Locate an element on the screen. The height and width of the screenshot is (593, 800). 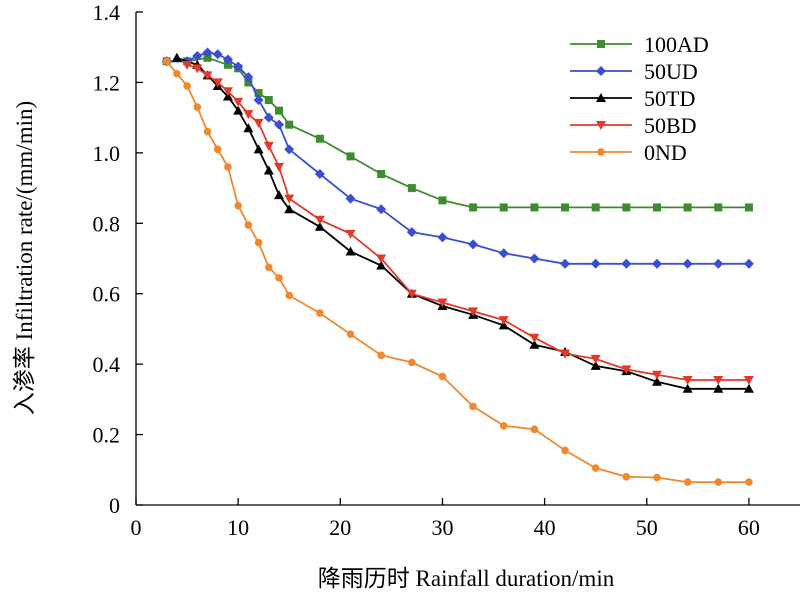
legend-label-50UD: 50UD is located at coordinates (671, 71).